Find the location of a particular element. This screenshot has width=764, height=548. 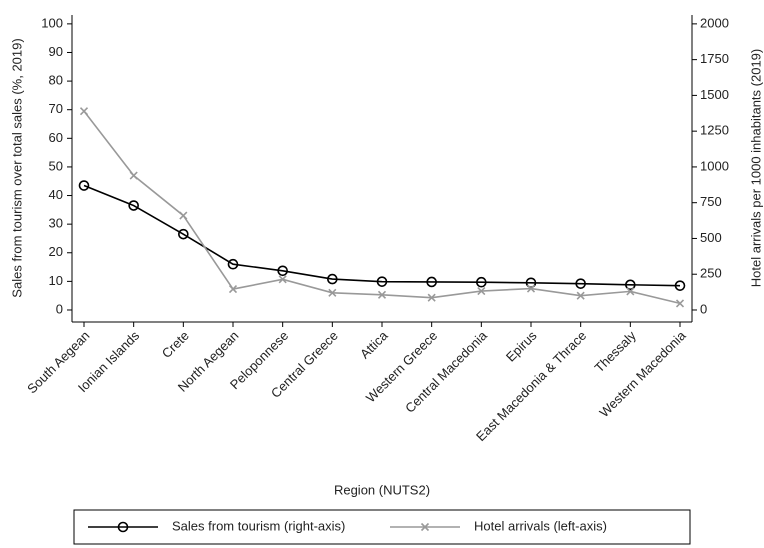

y-tick-label: 70 is located at coordinates (56, 108).